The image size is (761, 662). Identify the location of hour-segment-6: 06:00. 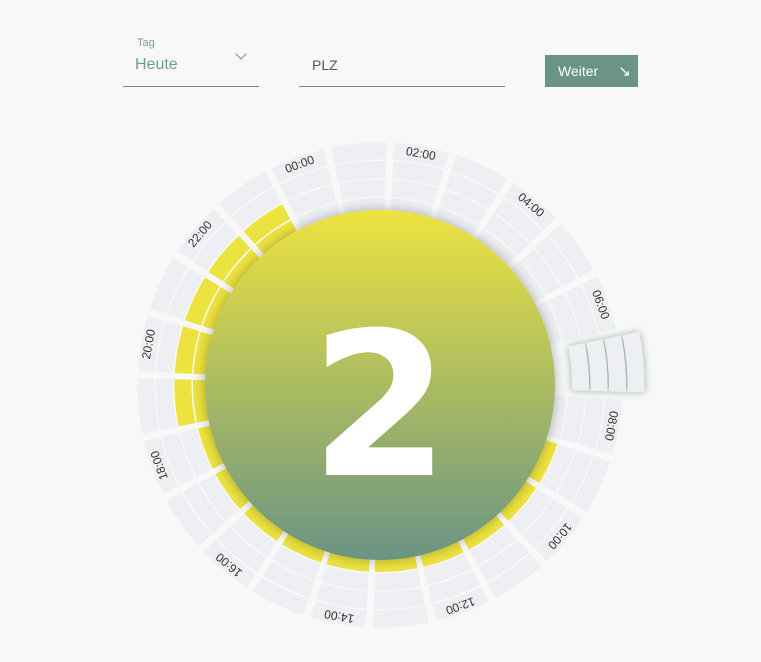
(574, 311).